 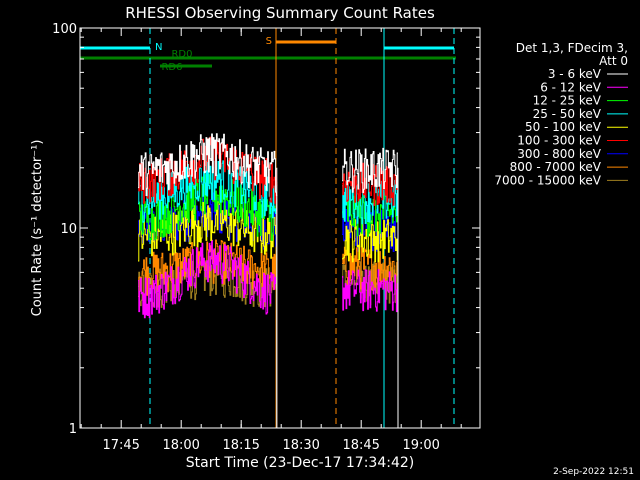 What do you see at coordinates (563, 127) in the screenshot?
I see `legend-entry-label: 50 - 100 keV` at bounding box center [563, 127].